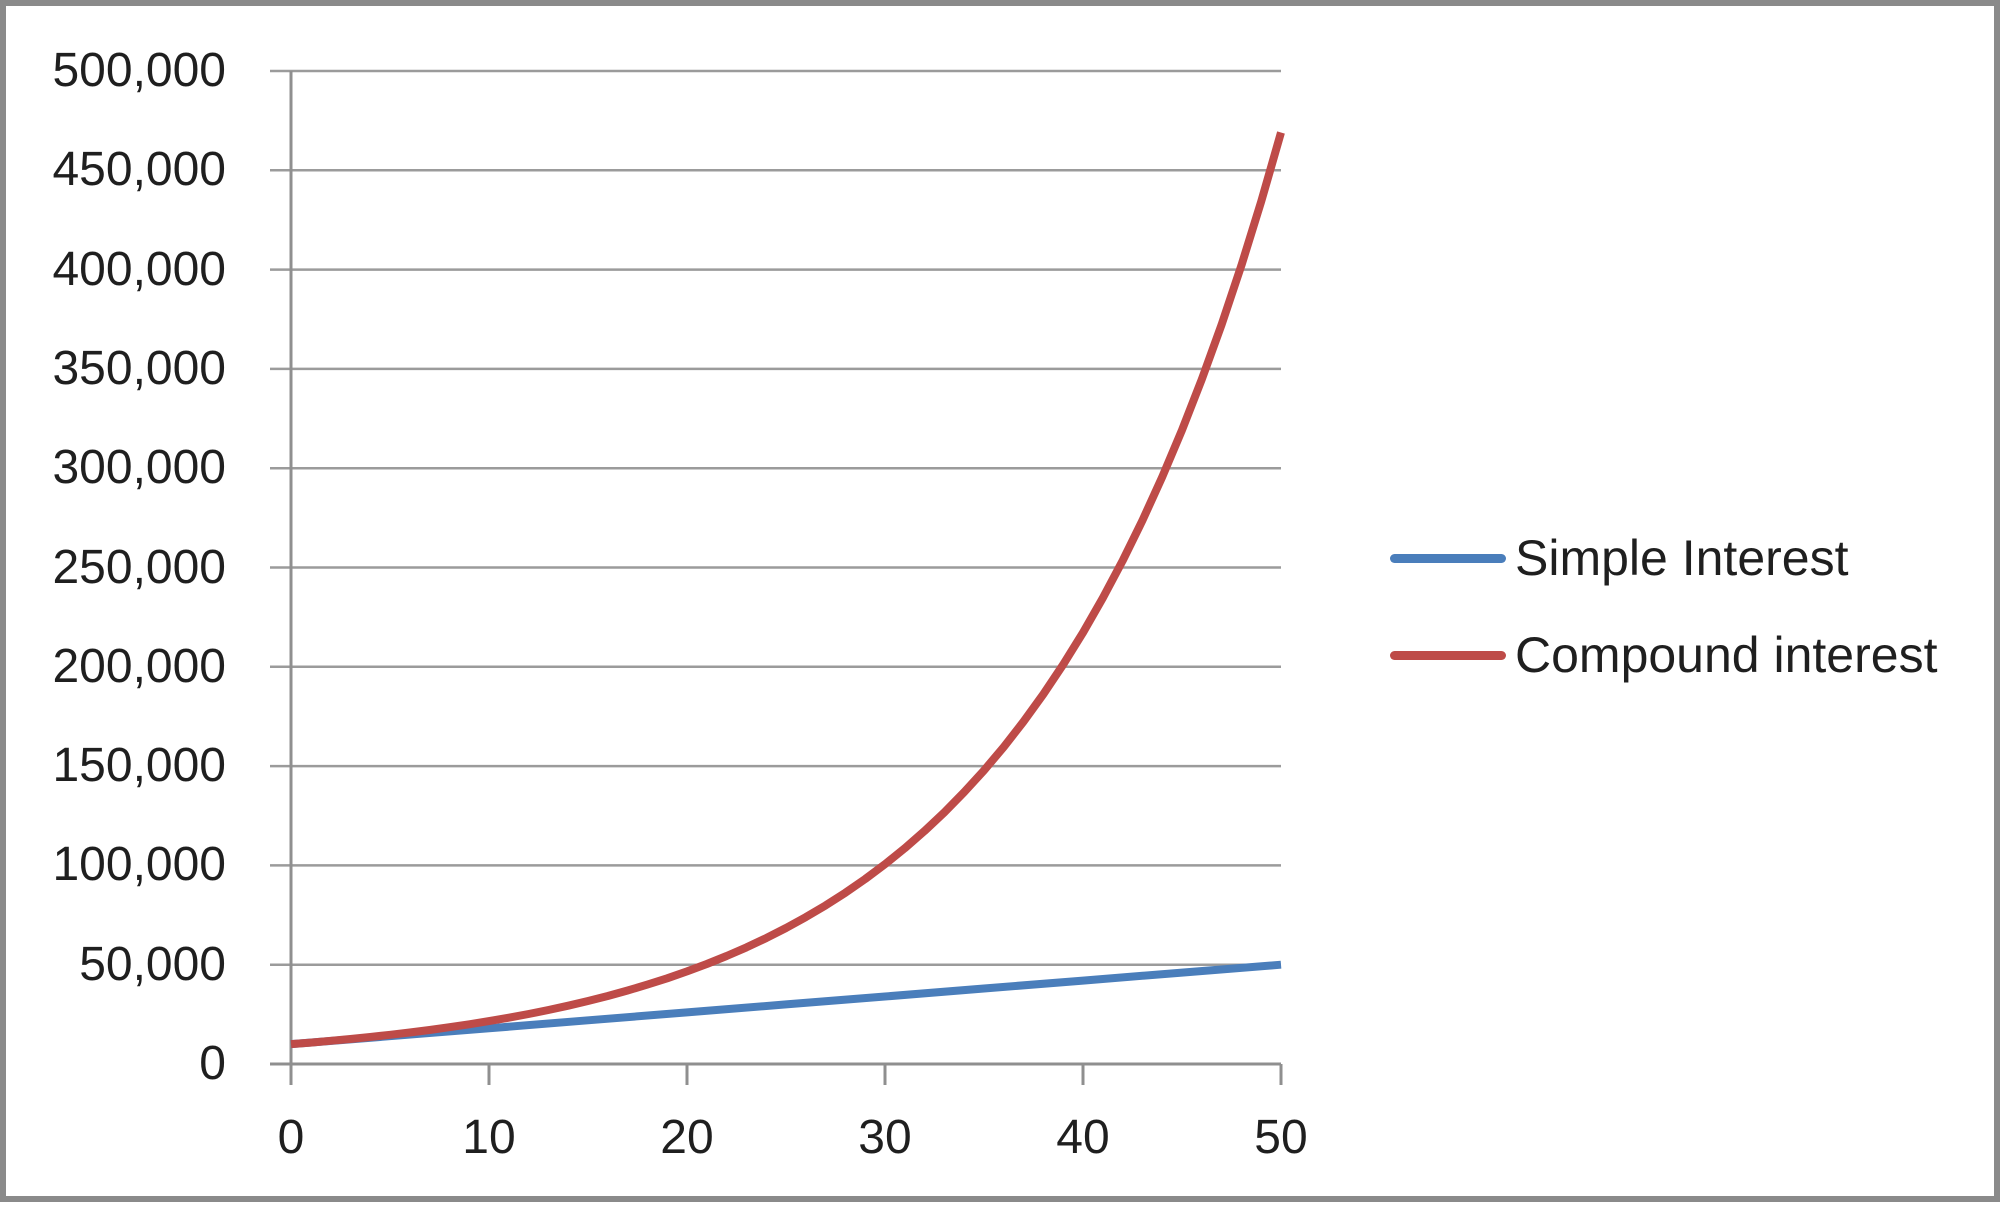 The image size is (2000, 1208). What do you see at coordinates (152, 964) in the screenshot?
I see `y-axis-tick-label: 50,000` at bounding box center [152, 964].